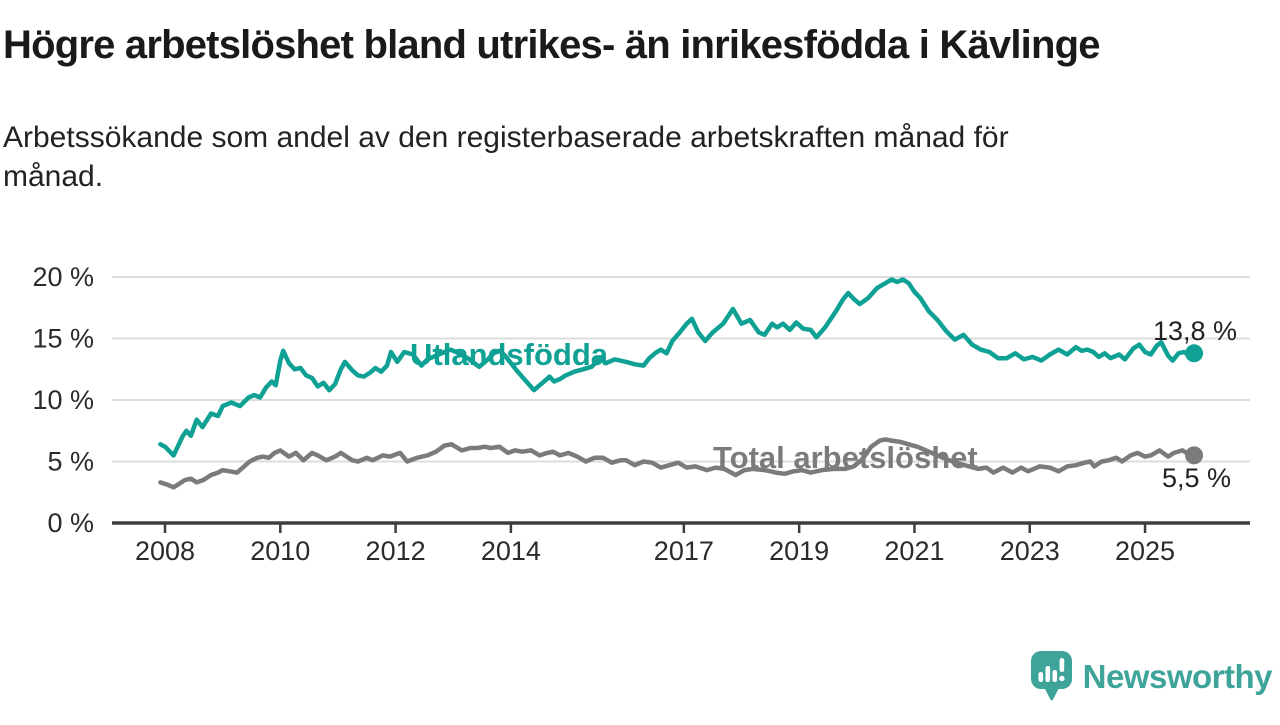  What do you see at coordinates (70, 462) in the screenshot?
I see `y-axis-label-5: 5 %` at bounding box center [70, 462].